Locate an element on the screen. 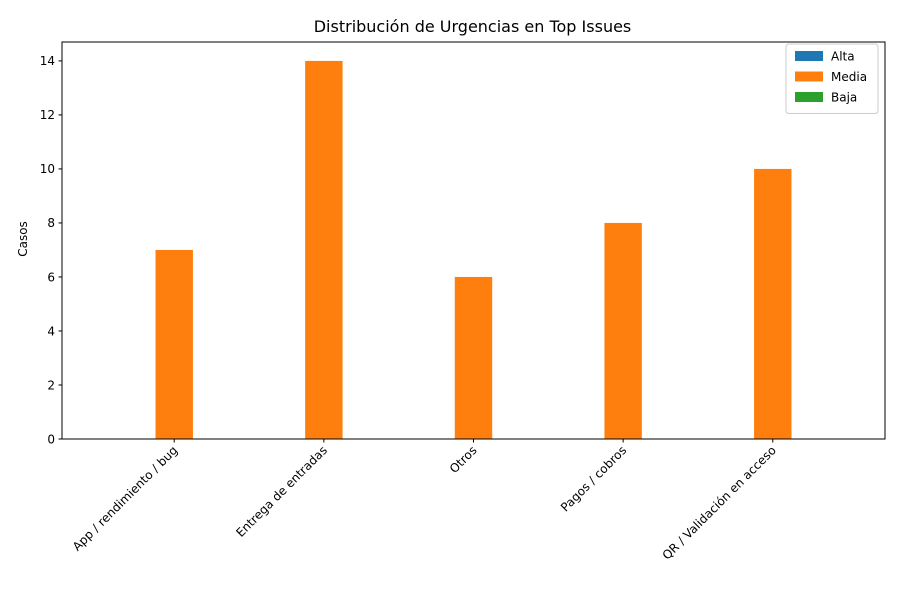 The image size is (900, 600). y-tick-label: 4 is located at coordinates (51, 331).